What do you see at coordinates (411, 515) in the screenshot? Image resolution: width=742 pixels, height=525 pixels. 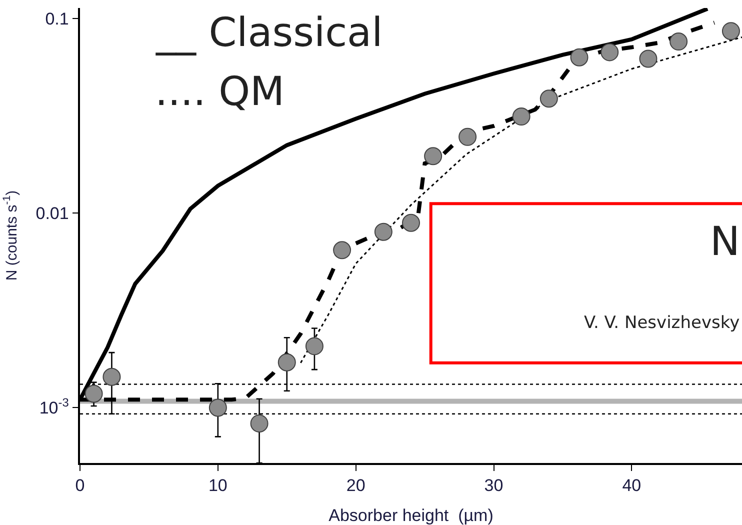 I see `x-axis-title: Absorber height (µm)` at bounding box center [411, 515].